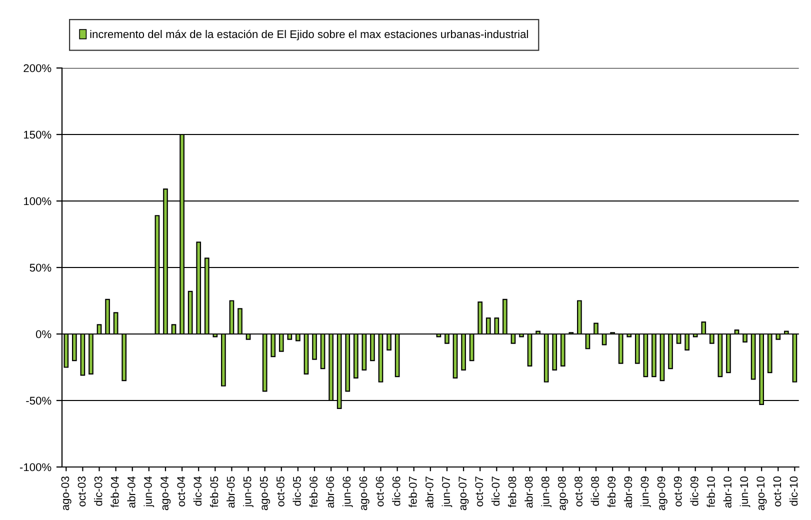 The width and height of the screenshot is (811, 520). Describe the element at coordinates (694, 491) in the screenshot. I see `x-tick-label: dic-09` at that location.